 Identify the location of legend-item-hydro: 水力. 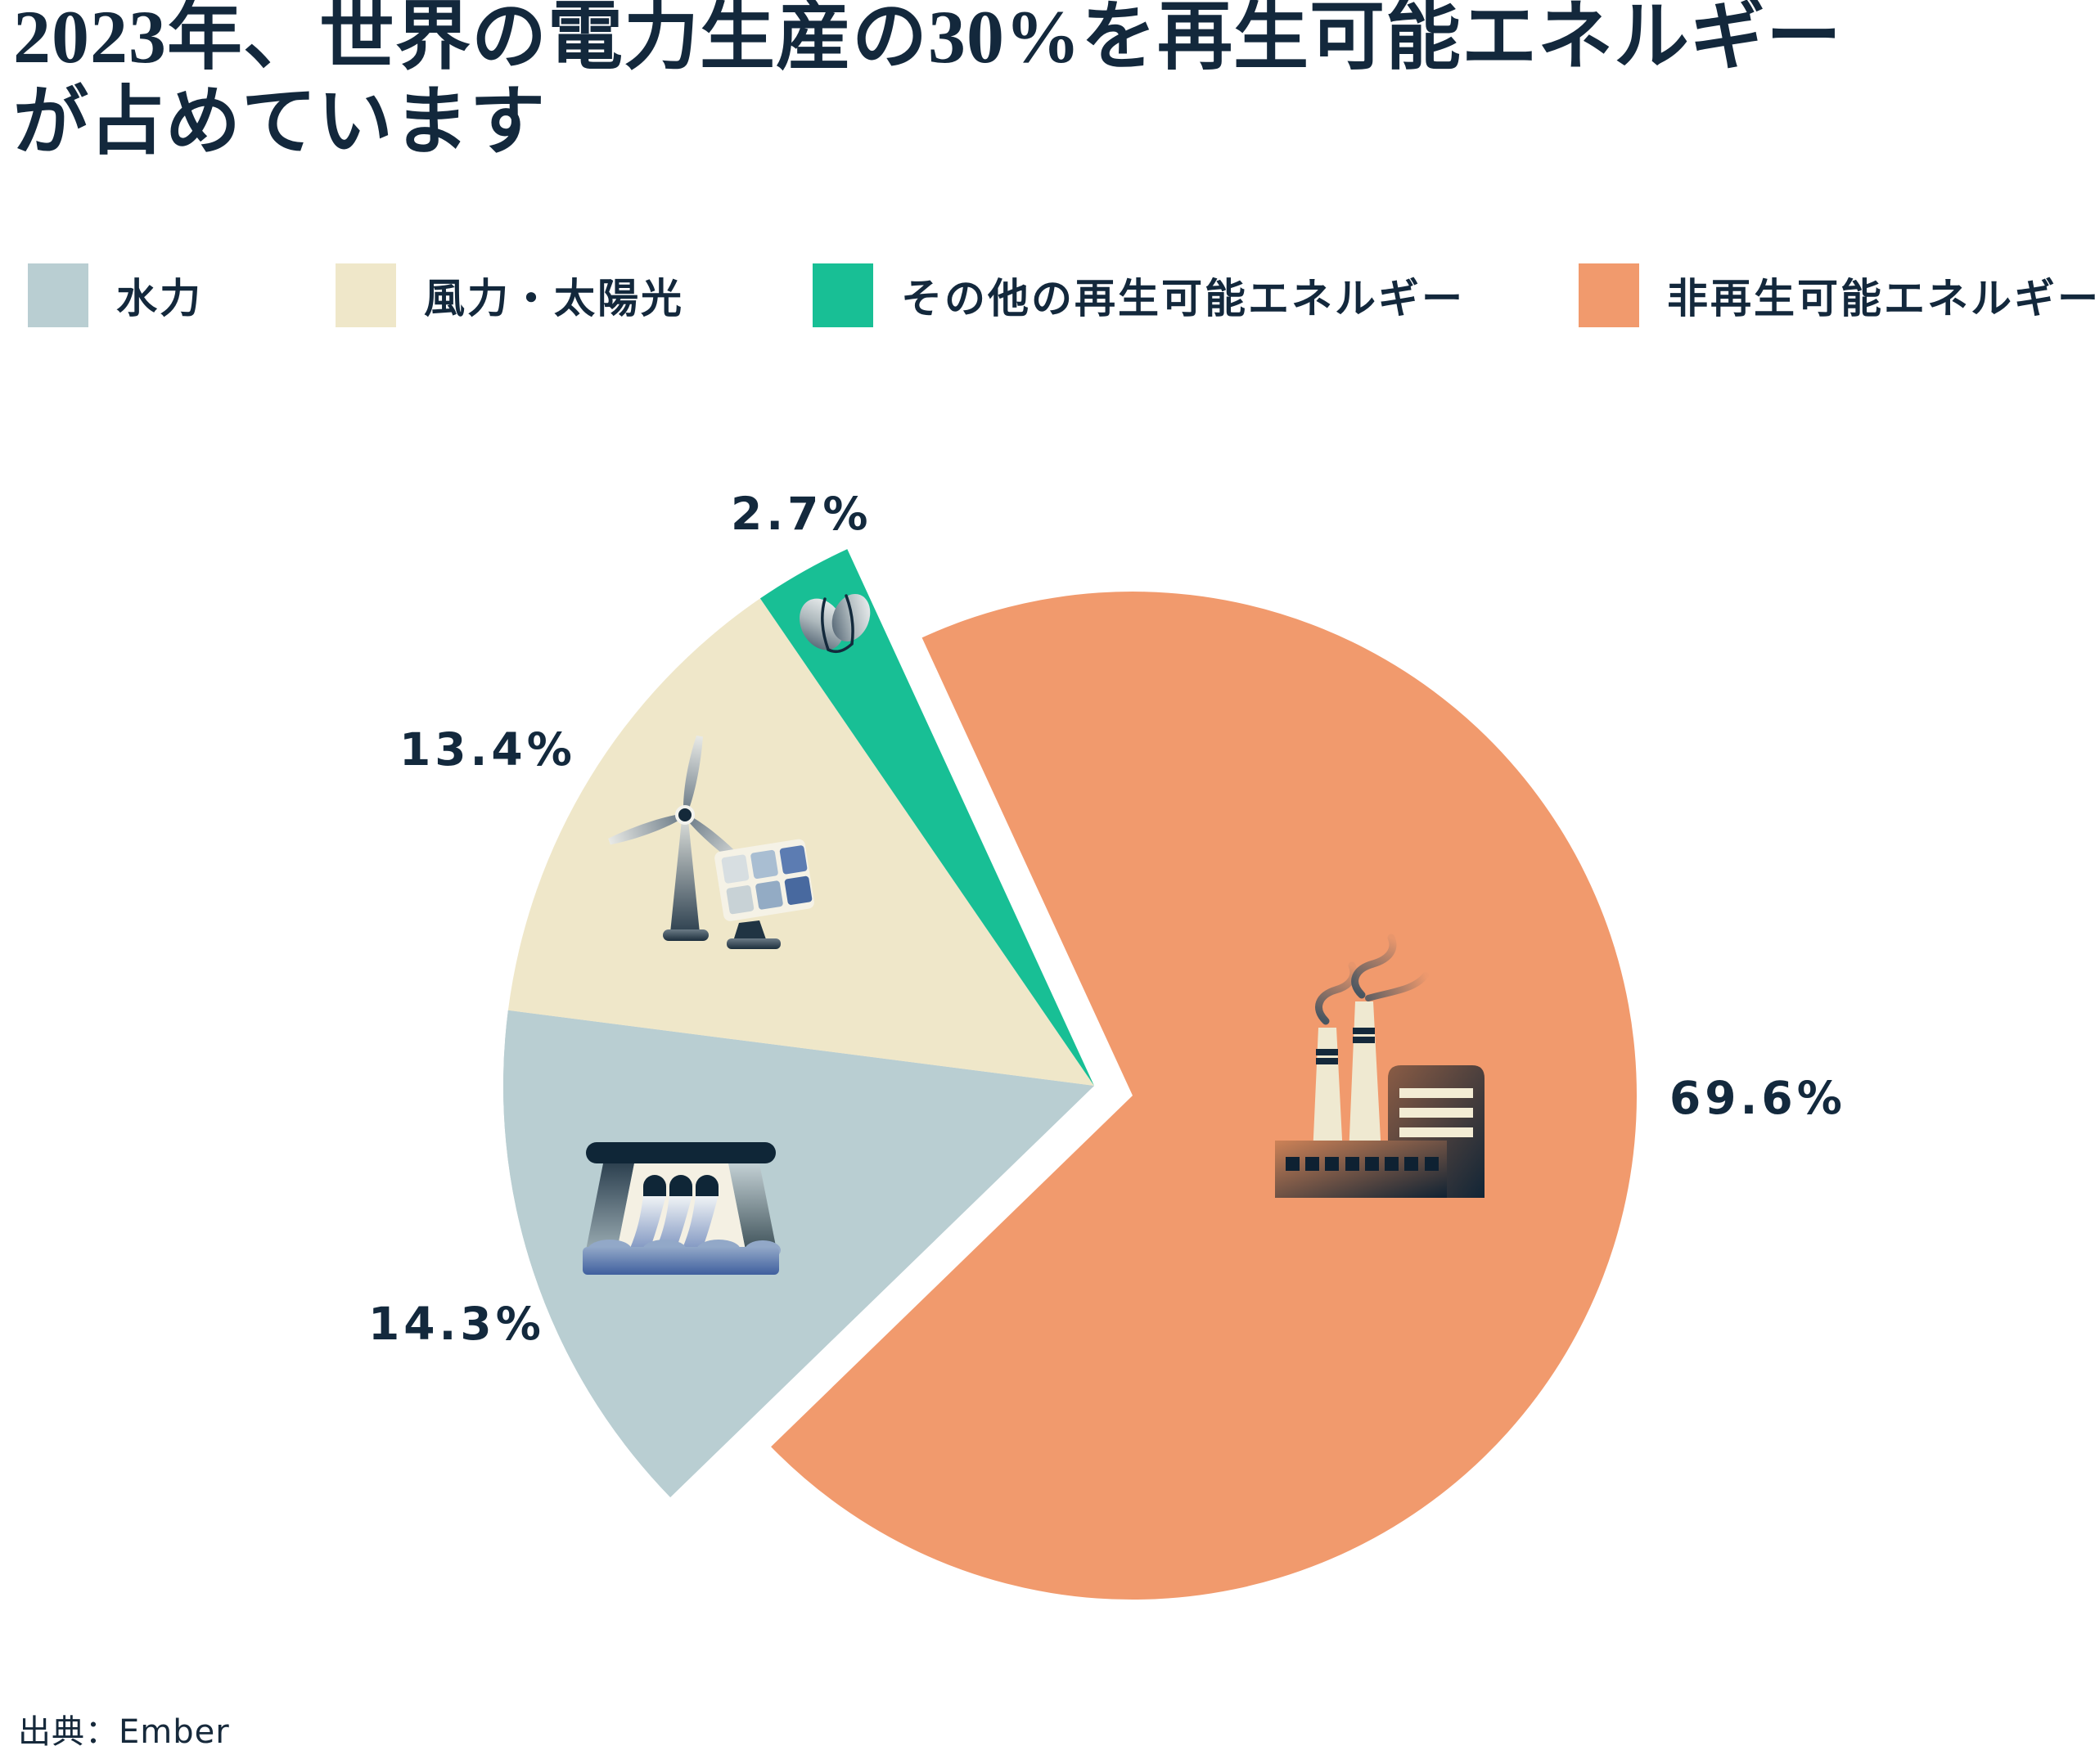
(115, 295).